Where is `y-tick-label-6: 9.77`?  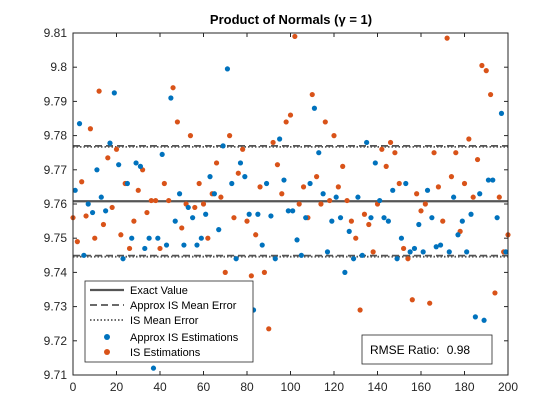
y-tick-label-6: 9.77 is located at coordinates (56, 170).